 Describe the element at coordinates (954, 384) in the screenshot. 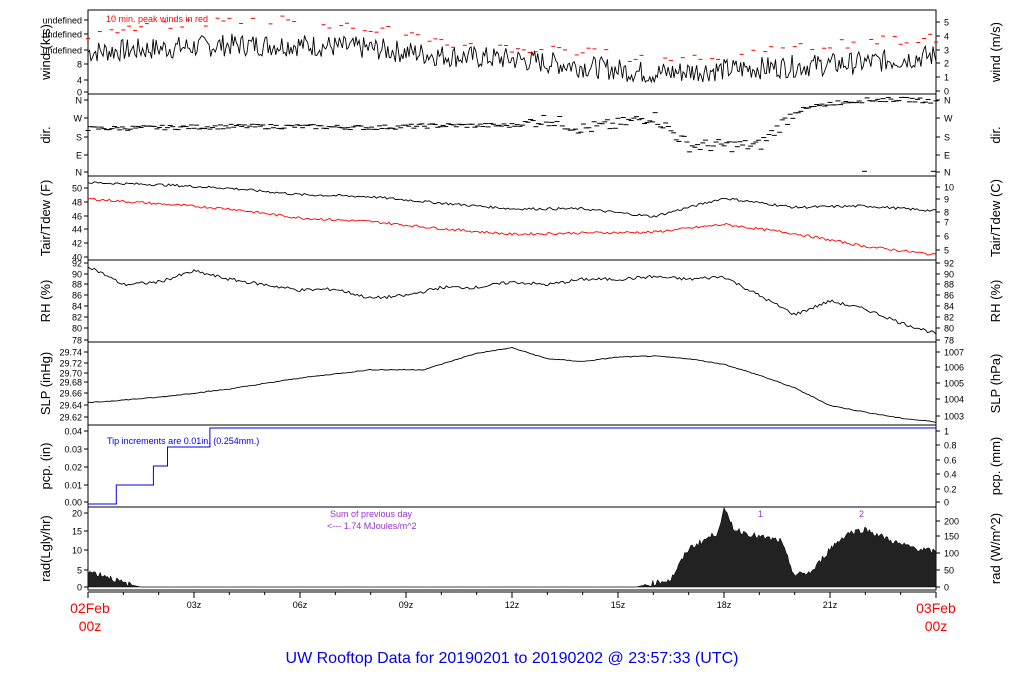

I see `right-tick-label: 1005` at that location.